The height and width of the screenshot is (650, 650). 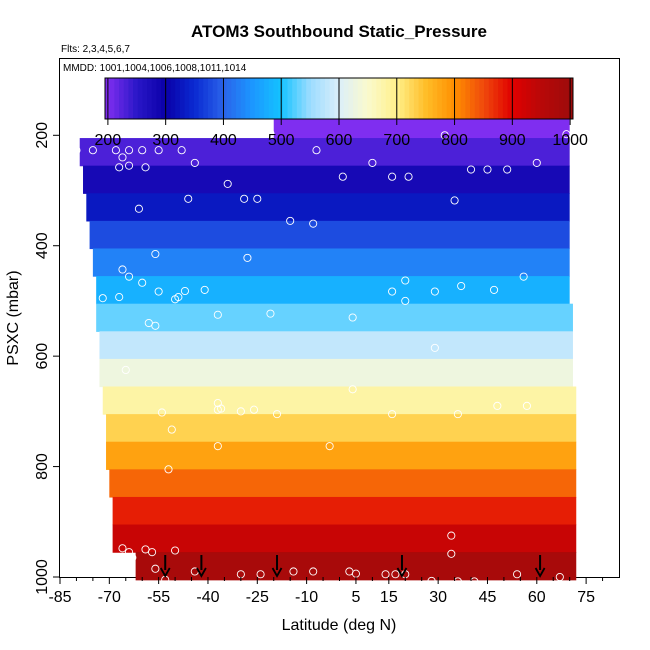 What do you see at coordinates (438, 597) in the screenshot?
I see `x-tick-label: 30` at bounding box center [438, 597].